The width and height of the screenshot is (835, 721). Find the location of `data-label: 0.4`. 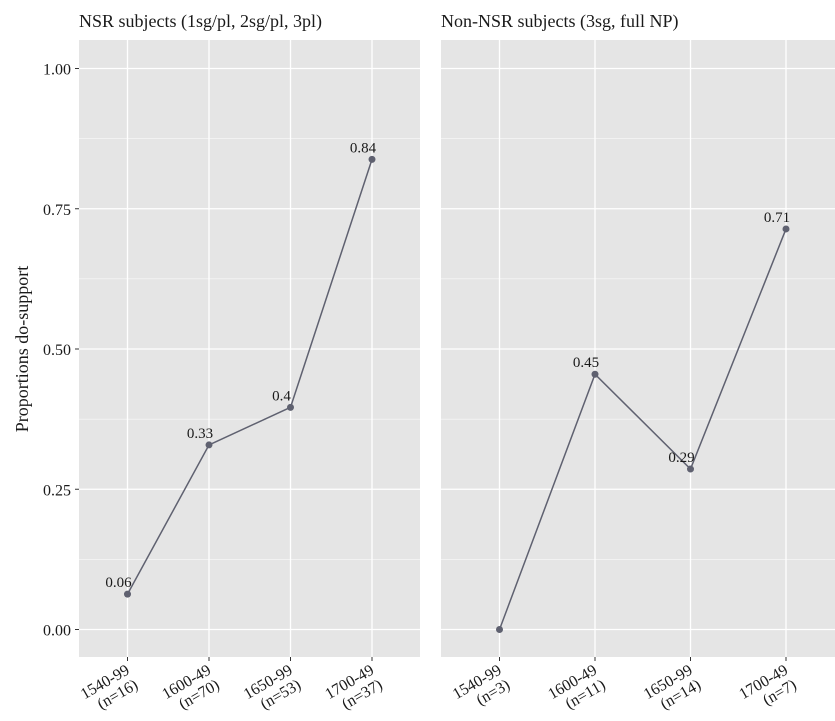

data-label: 0.4 is located at coordinates (281, 396).